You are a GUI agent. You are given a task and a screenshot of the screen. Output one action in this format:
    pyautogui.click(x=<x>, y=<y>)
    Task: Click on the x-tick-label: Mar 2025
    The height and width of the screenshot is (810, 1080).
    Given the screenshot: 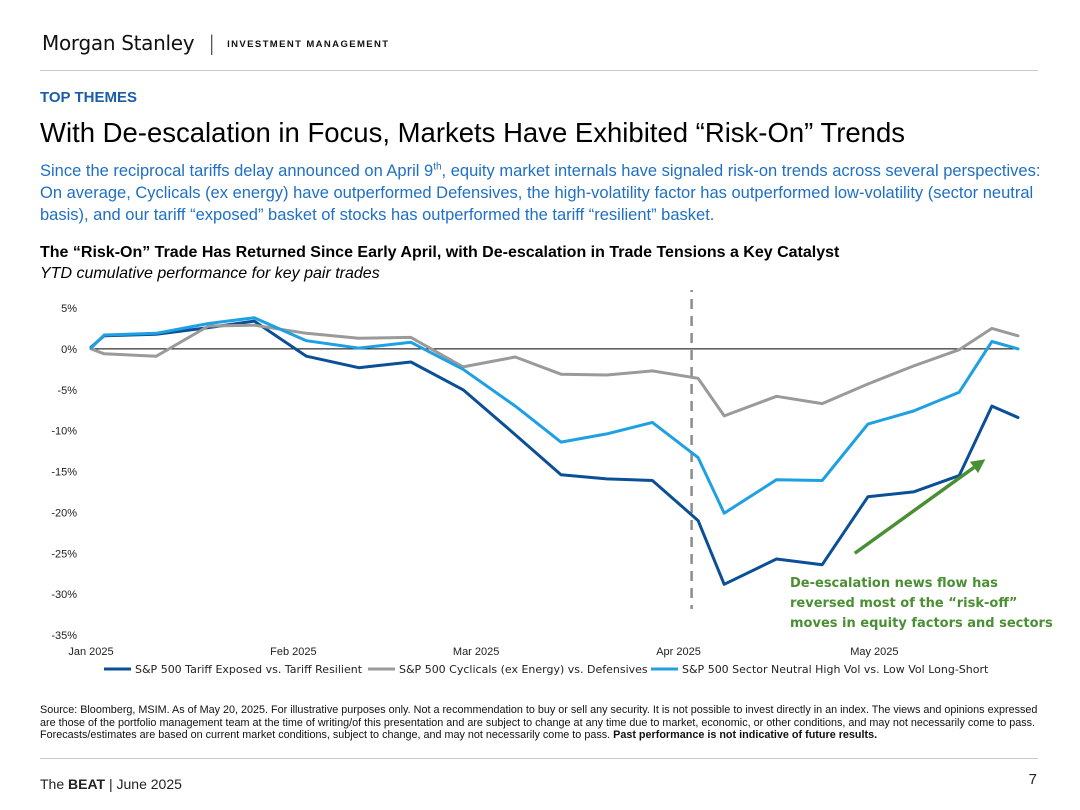 What is the action you would take?
    pyautogui.click(x=476, y=652)
    